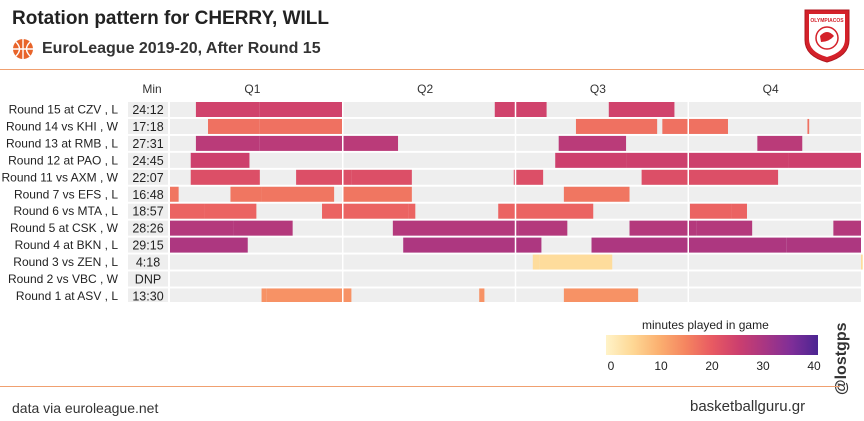 This screenshot has height=421, width=864. I want to click on legend-color-scale, so click(712, 345).